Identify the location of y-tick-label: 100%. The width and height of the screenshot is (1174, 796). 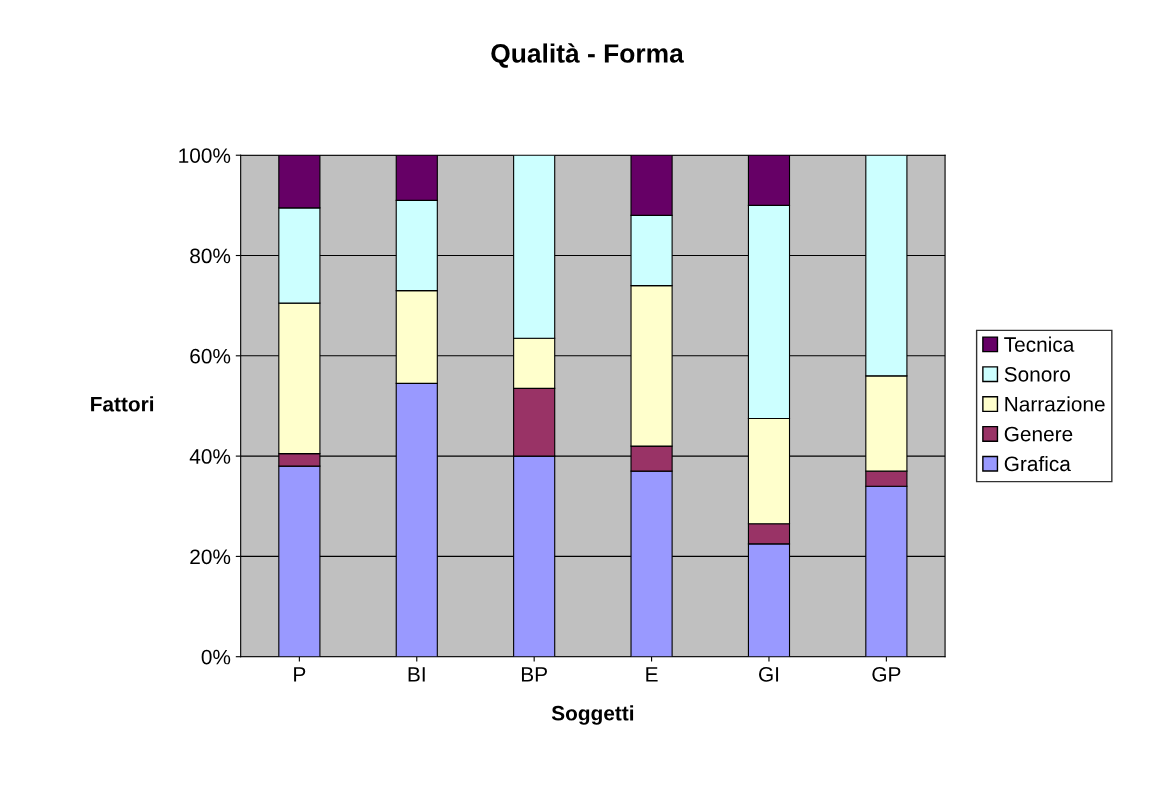
(205, 155).